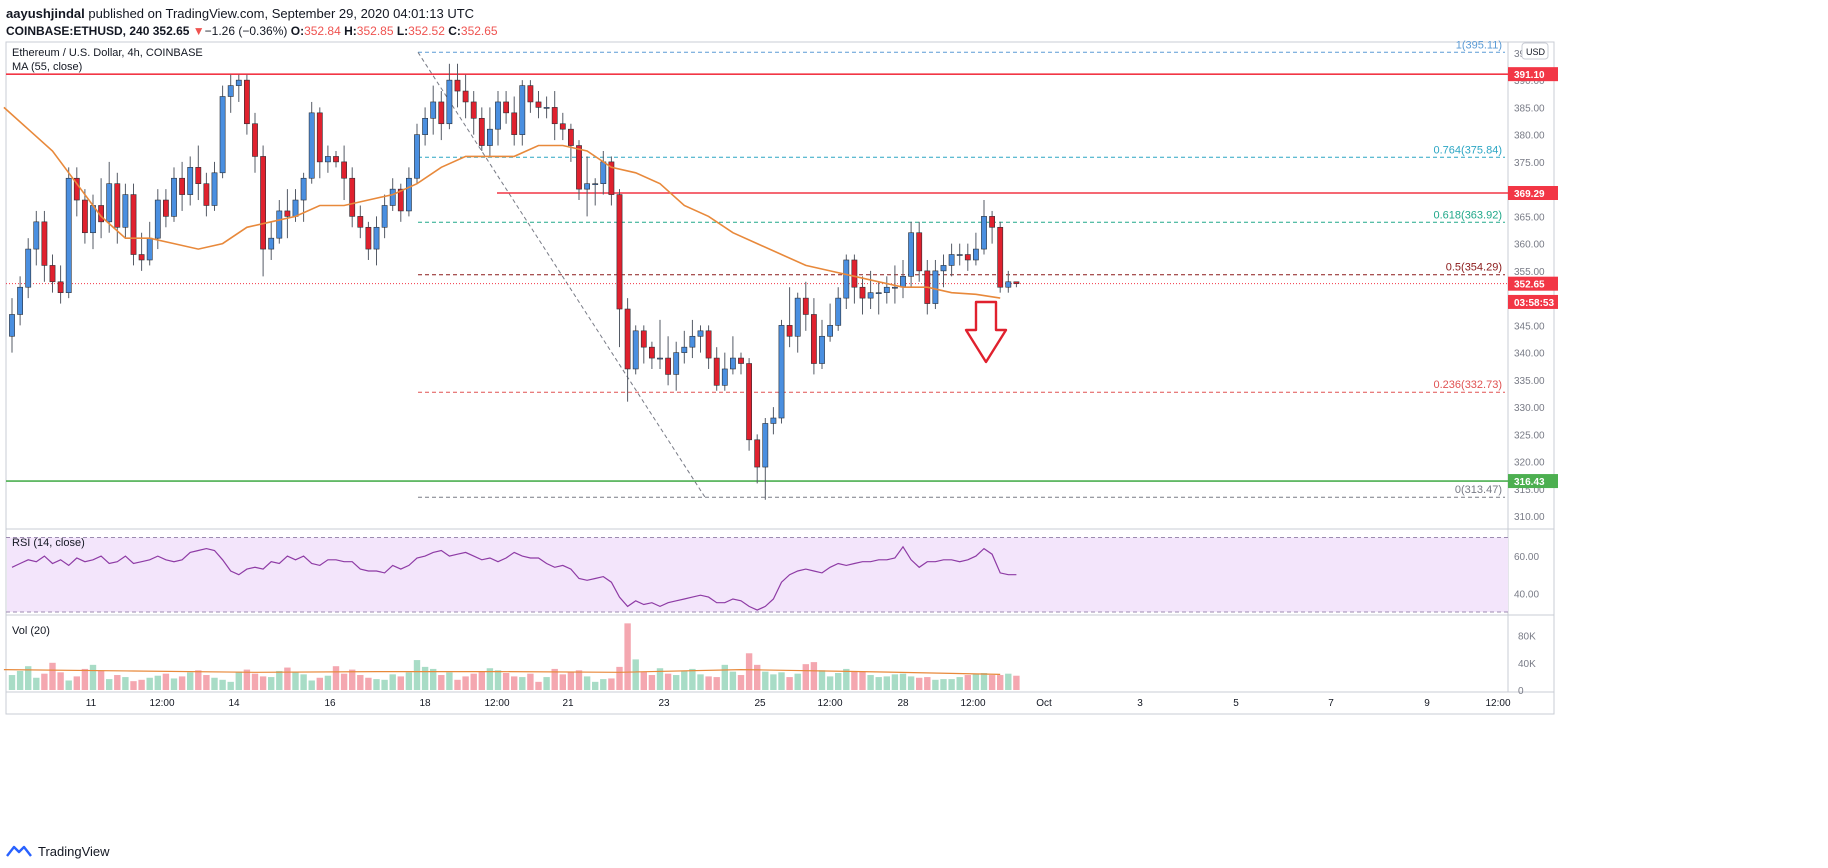  Describe the element at coordinates (1535, 51) in the screenshot. I see `currency-button` at that location.